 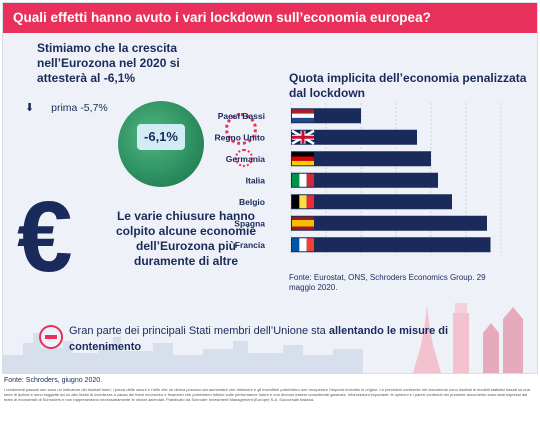 I want to click on easing-text-bold: allentando le misure di contenimento, so click(x=259, y=339).